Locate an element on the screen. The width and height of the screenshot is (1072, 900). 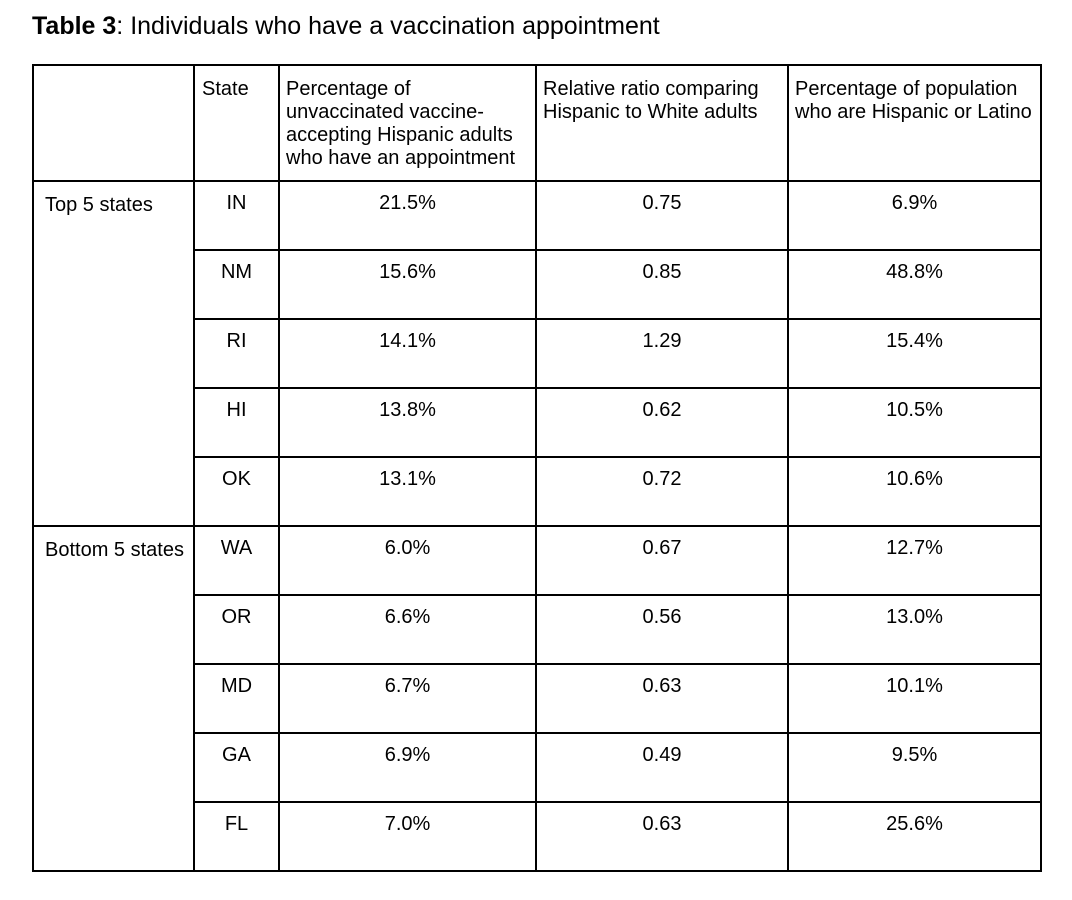
table-row: MD 6.7% 0.63 10.1% is located at coordinates (537, 698).